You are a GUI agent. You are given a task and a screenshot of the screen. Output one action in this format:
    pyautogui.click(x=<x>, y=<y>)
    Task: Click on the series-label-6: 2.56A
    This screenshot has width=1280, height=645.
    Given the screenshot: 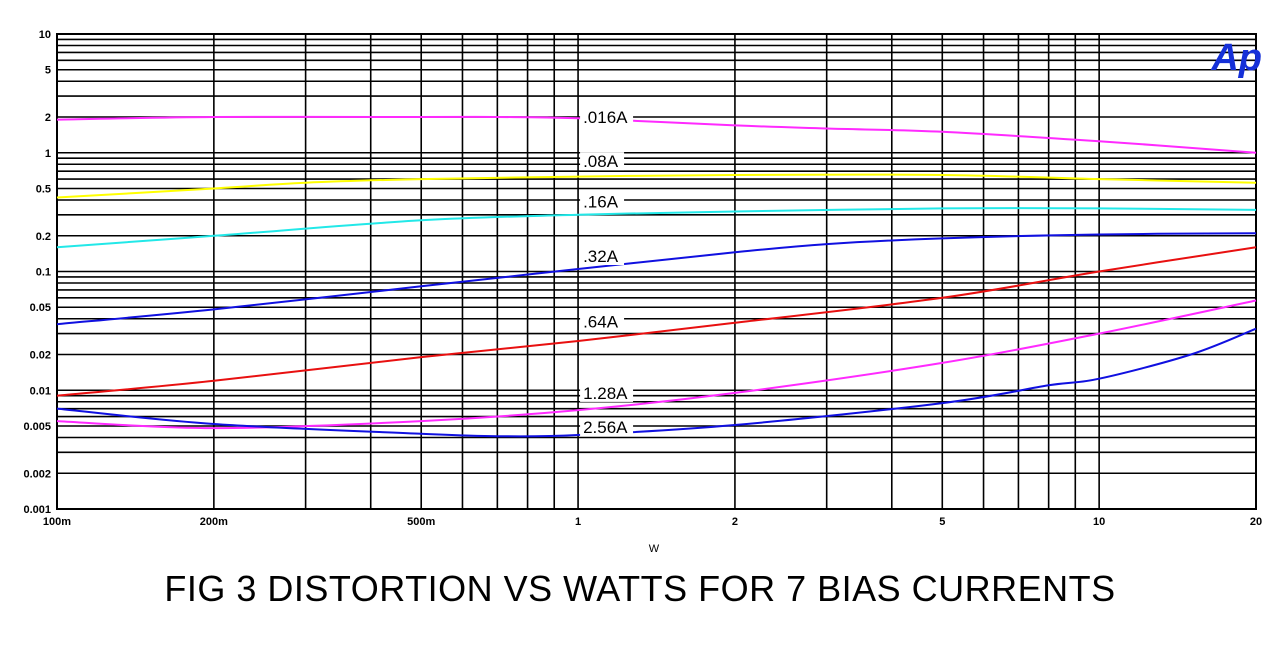 What is the action you would take?
    pyautogui.click(x=605, y=427)
    